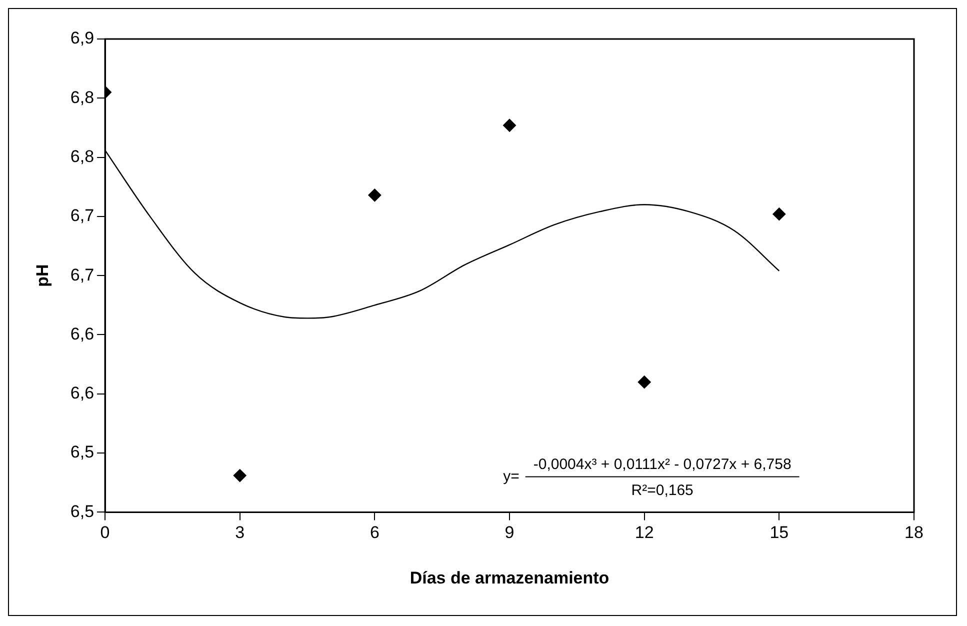  Describe the element at coordinates (662, 464) in the screenshot. I see `annotation: -0,0004x³ + 0,0111x² - 0,0727x + 6,758` at that location.